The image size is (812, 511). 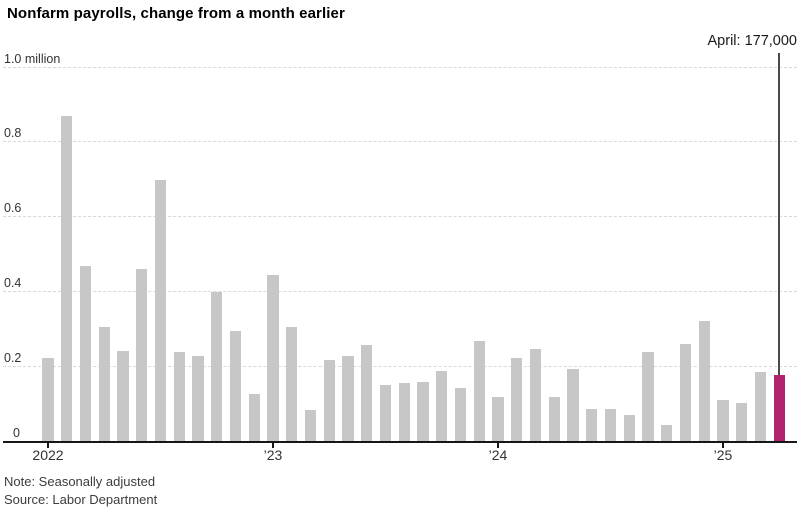 I want to click on bar-nov-2023, so click(x=460, y=415).